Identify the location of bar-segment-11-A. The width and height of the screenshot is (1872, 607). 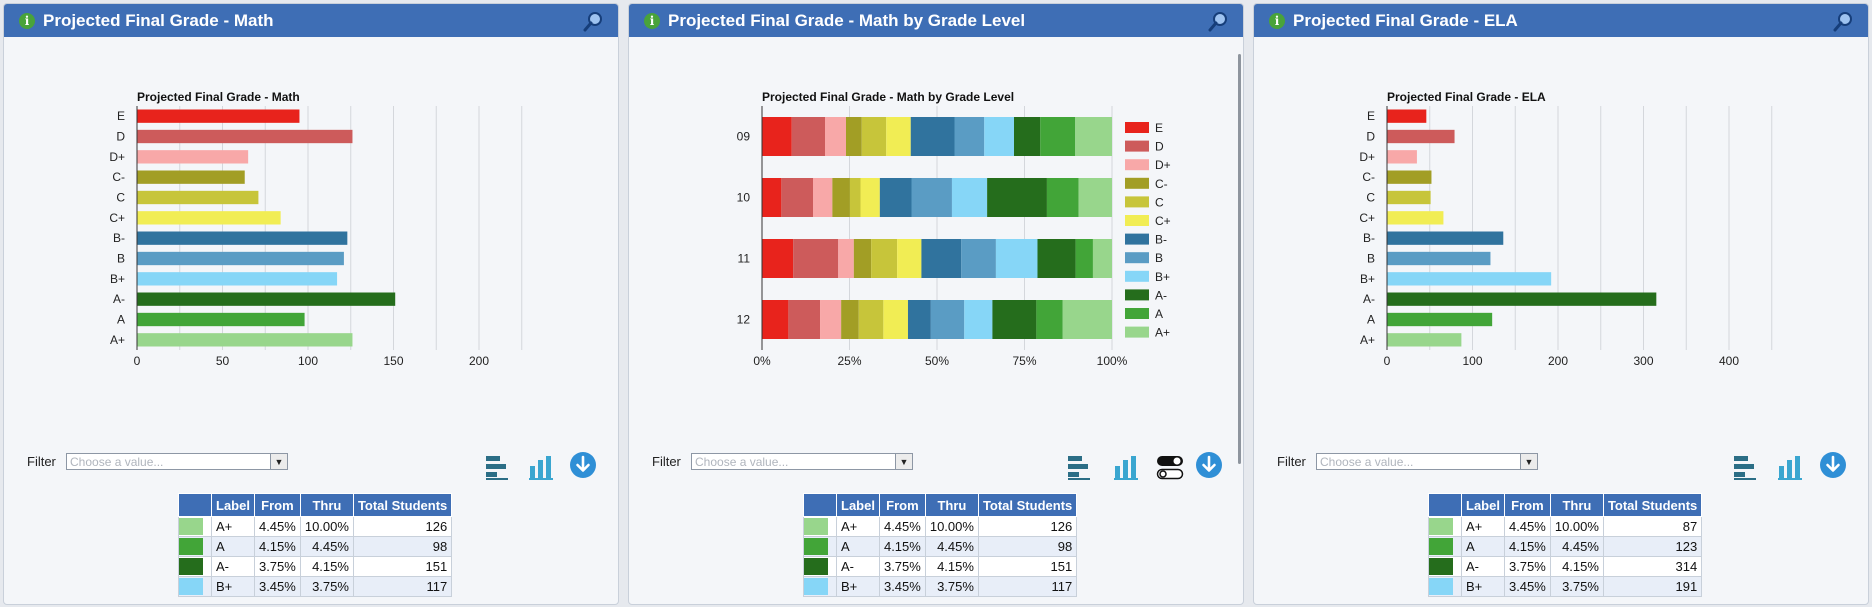
(1084, 258).